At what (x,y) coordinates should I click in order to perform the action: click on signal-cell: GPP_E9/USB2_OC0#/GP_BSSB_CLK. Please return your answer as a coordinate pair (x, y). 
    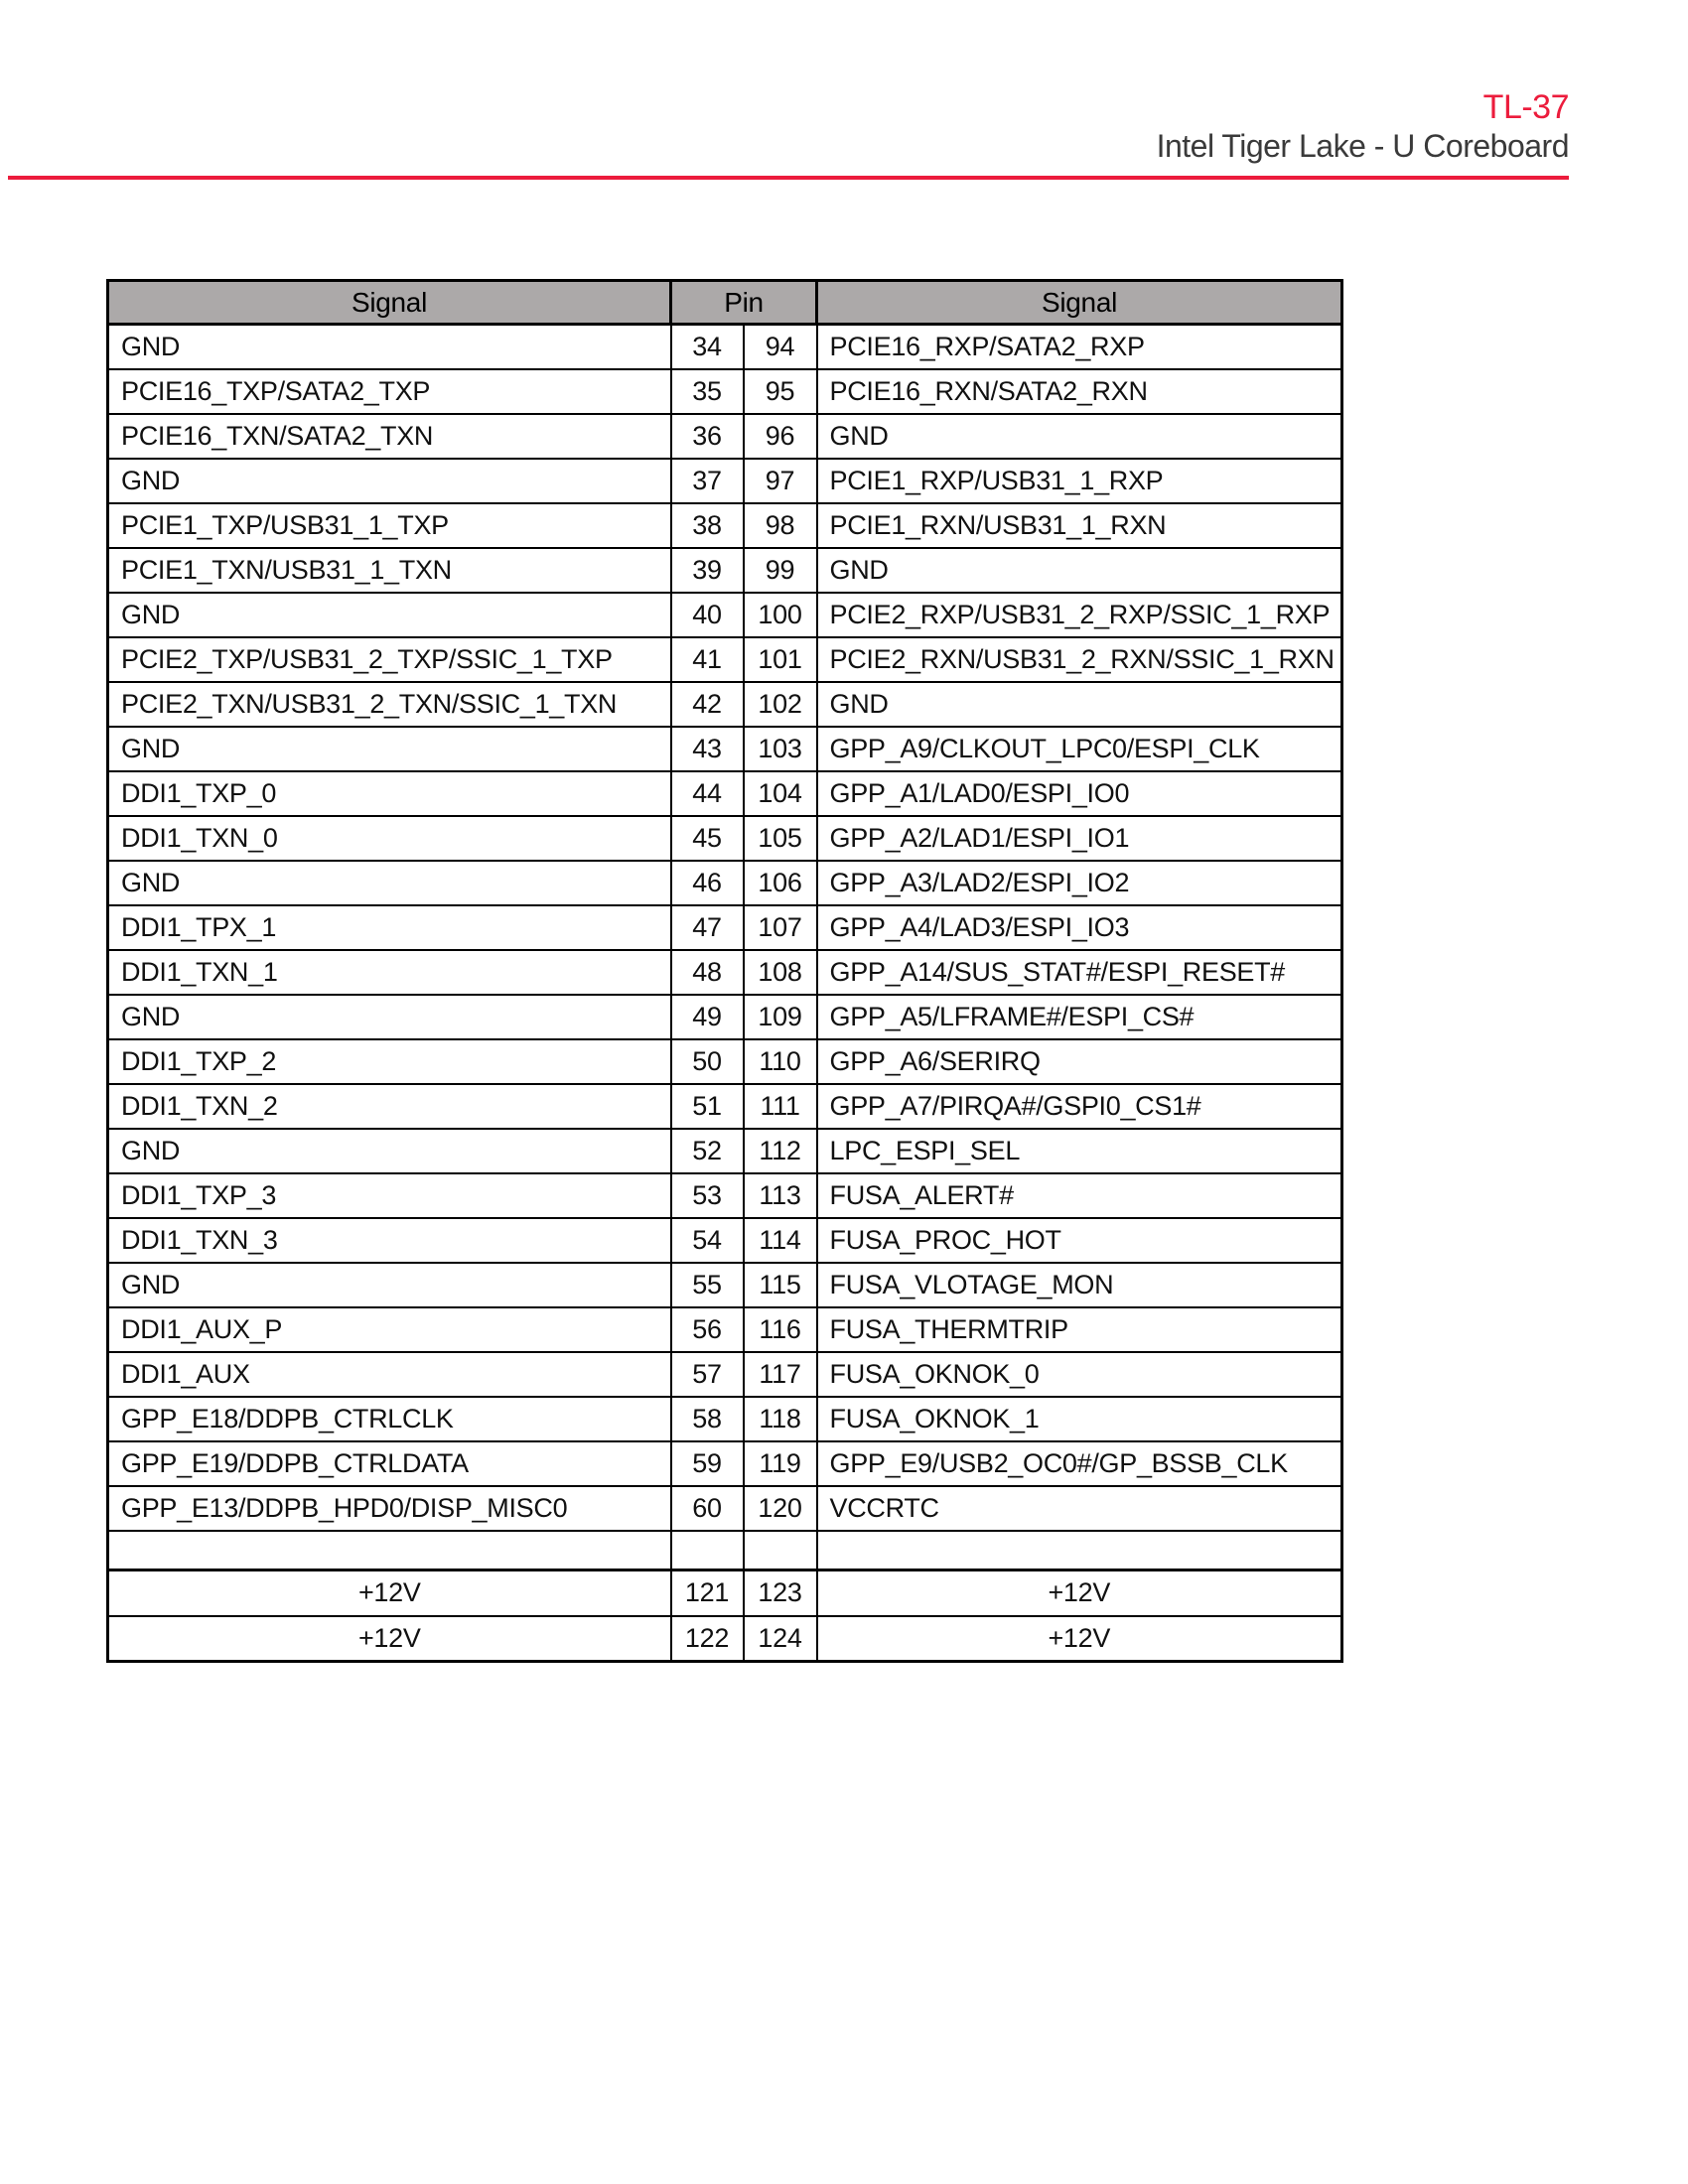
    Looking at the image, I should click on (1079, 1463).